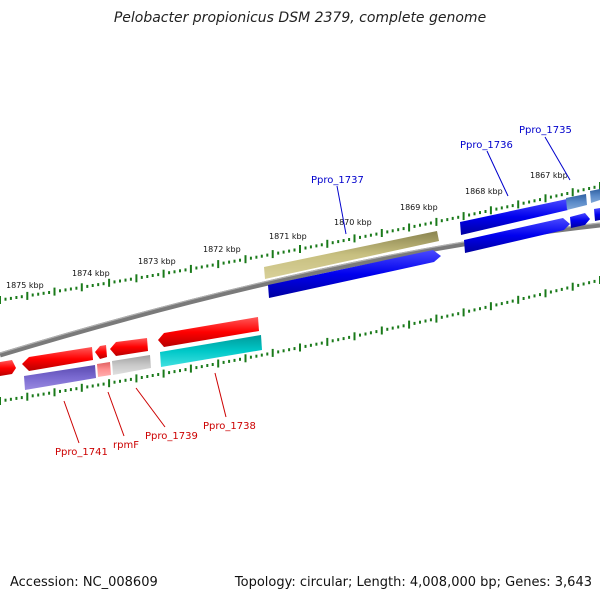 The width and height of the screenshot is (600, 600). What do you see at coordinates (60, 377) in the screenshot?
I see `gene-ppro-1741-cog-feature` at bounding box center [60, 377].